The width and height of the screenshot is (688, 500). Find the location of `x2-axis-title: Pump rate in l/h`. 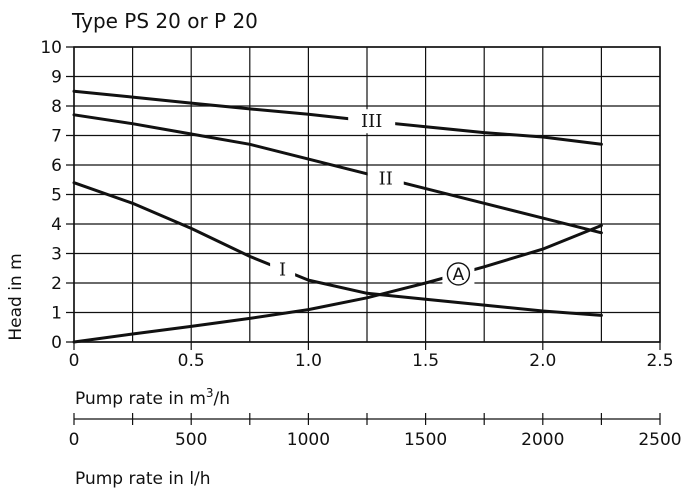

x2-axis-title: Pump rate in l/h is located at coordinates (143, 479).